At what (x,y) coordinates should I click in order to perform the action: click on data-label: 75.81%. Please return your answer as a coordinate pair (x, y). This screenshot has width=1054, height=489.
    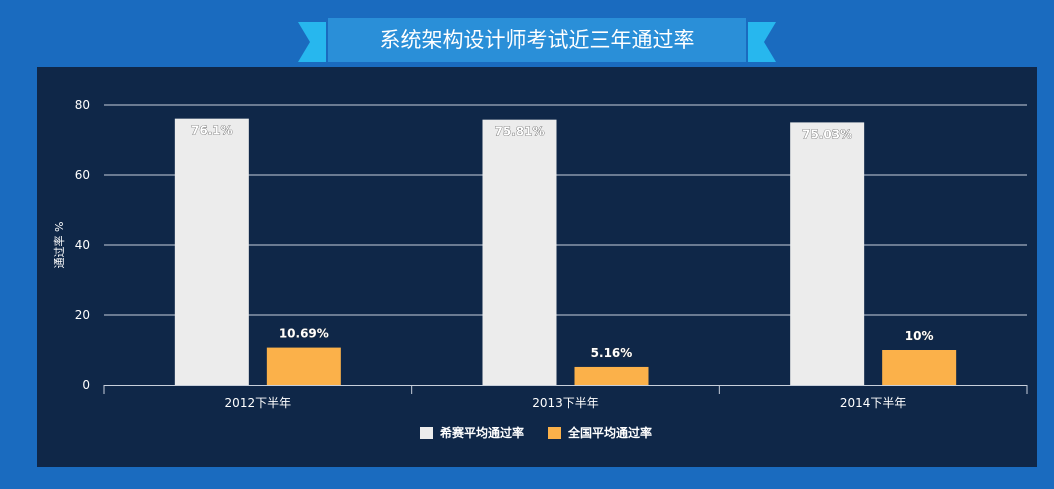
    Looking at the image, I should click on (520, 132).